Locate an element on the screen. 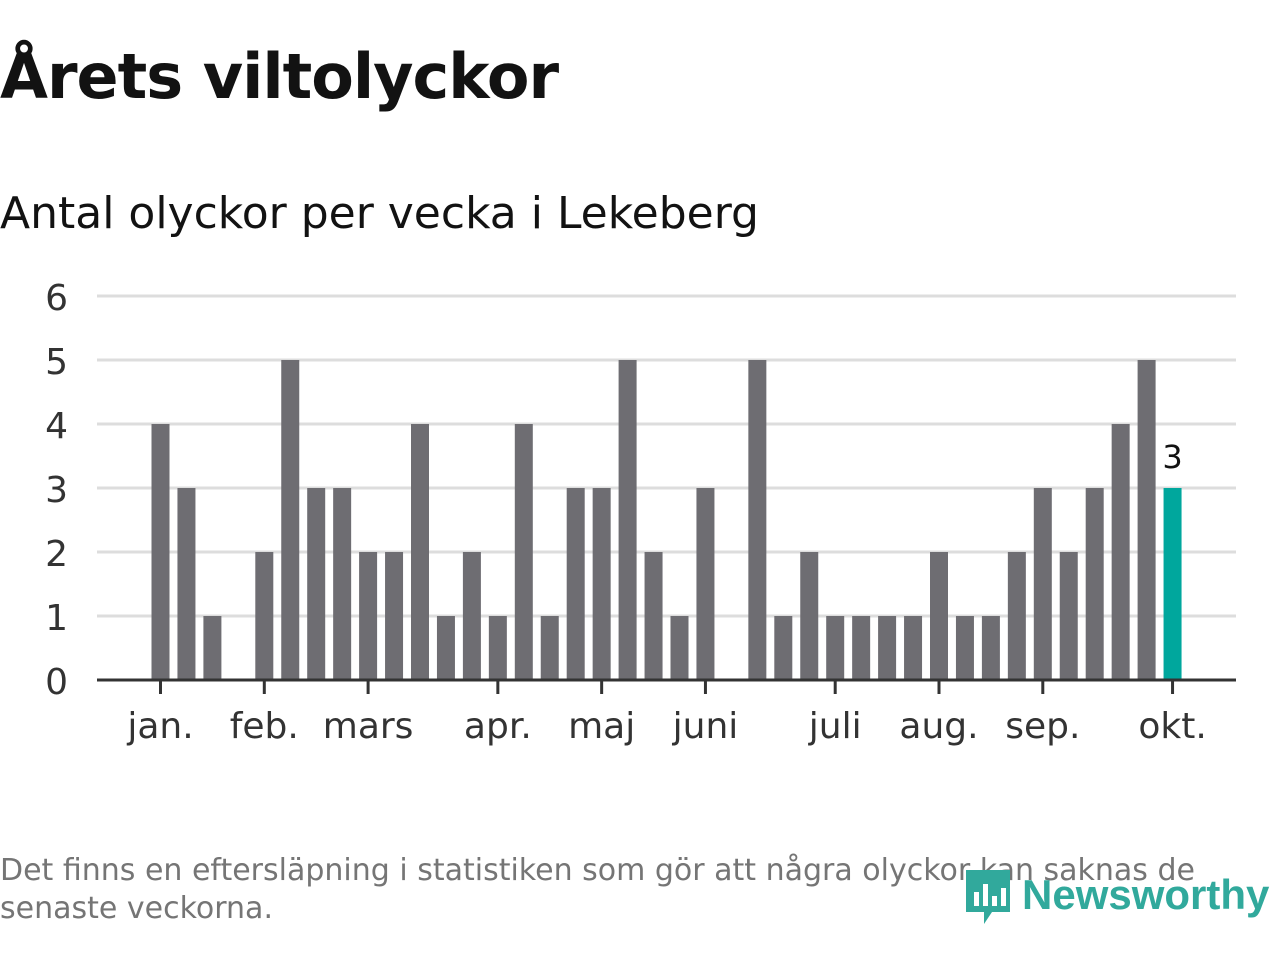 This screenshot has height=960, width=1280. x-tick-label: juni is located at coordinates (705, 726).